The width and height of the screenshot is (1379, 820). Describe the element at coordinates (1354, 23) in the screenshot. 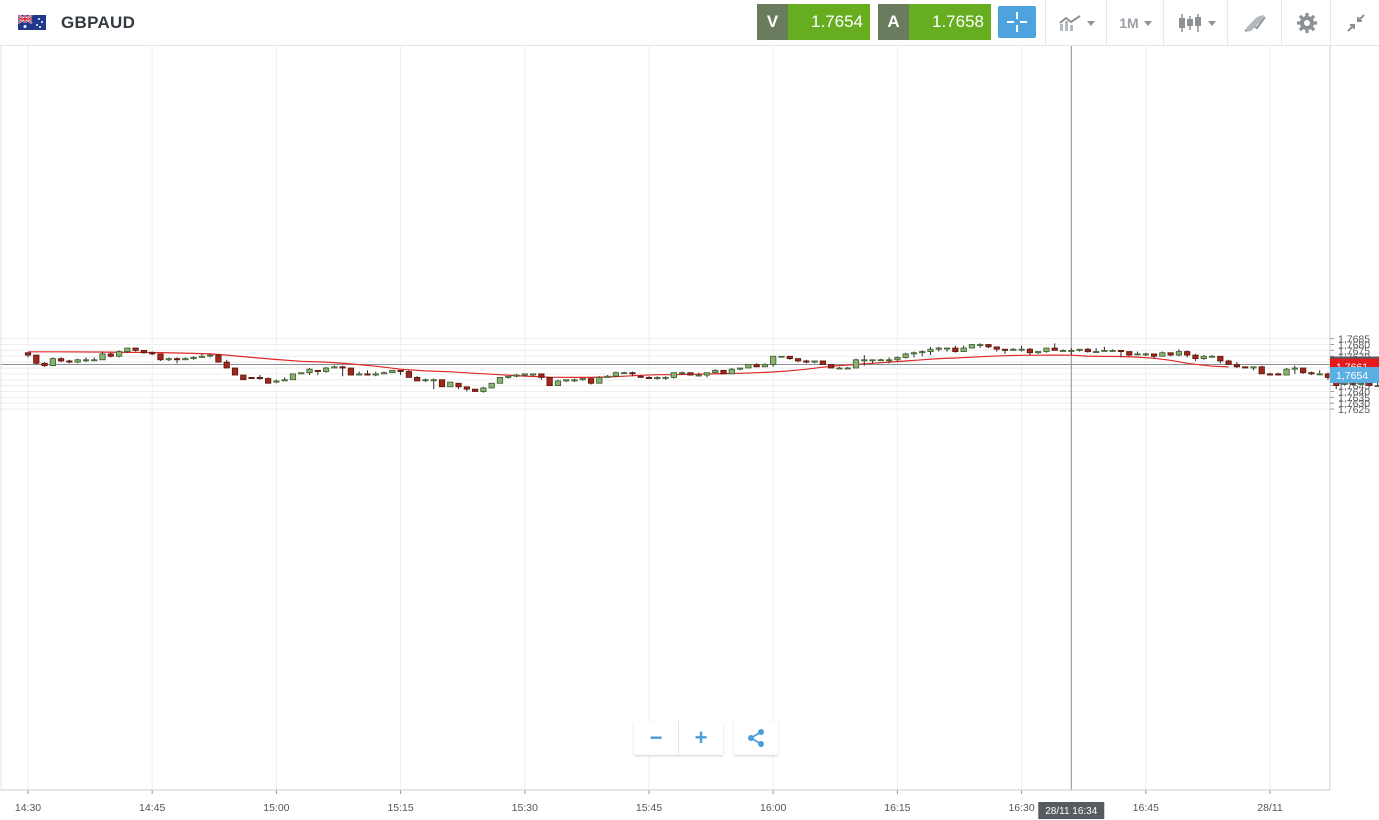

I see `collapse-button` at that location.